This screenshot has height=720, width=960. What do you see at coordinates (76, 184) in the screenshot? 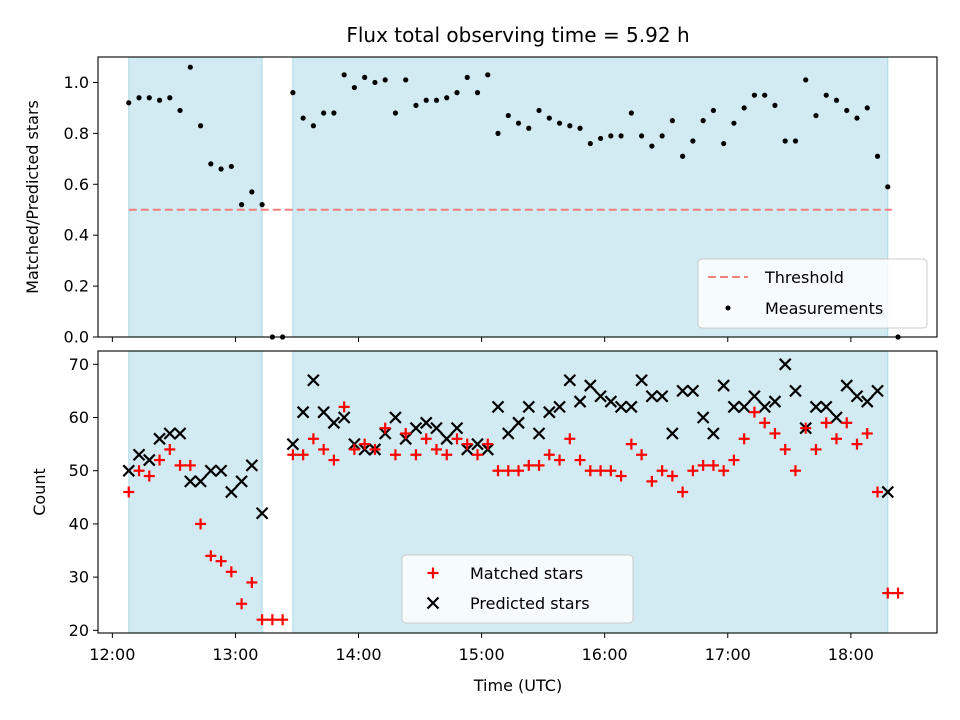
I see `y-tick-label: 0.6` at bounding box center [76, 184].